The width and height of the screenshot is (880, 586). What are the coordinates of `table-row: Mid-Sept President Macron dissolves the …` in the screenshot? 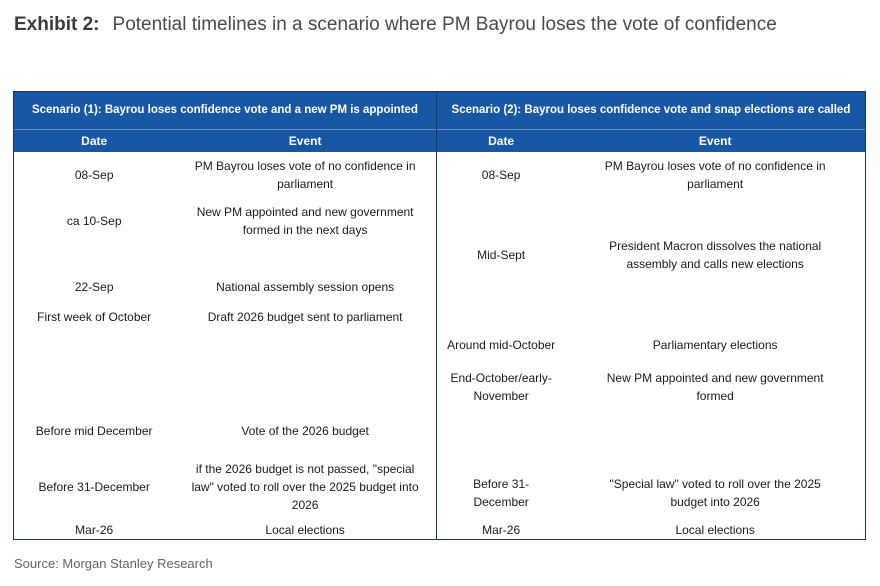 It's located at (651, 255).